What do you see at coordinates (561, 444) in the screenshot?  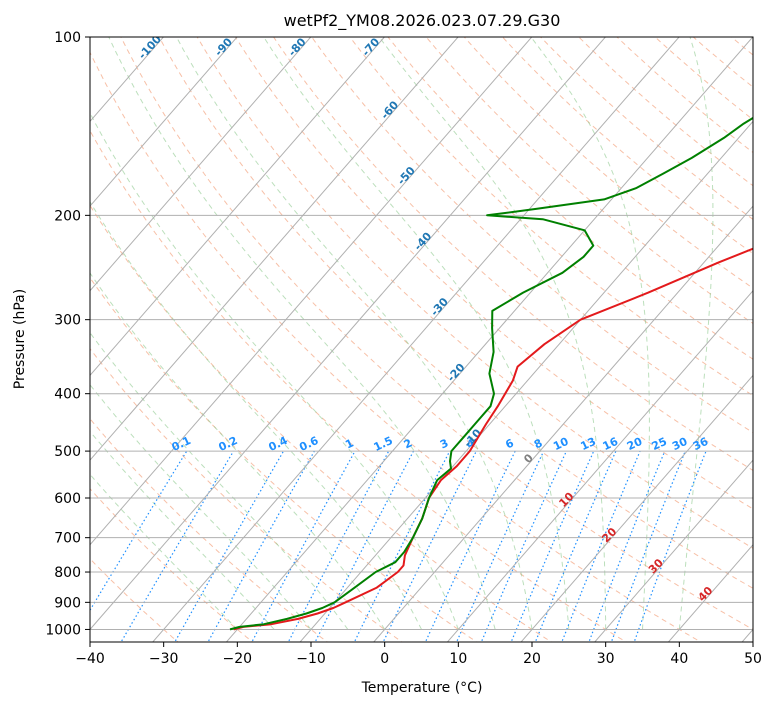 I see `mixing-ratio-label: 10` at bounding box center [561, 444].